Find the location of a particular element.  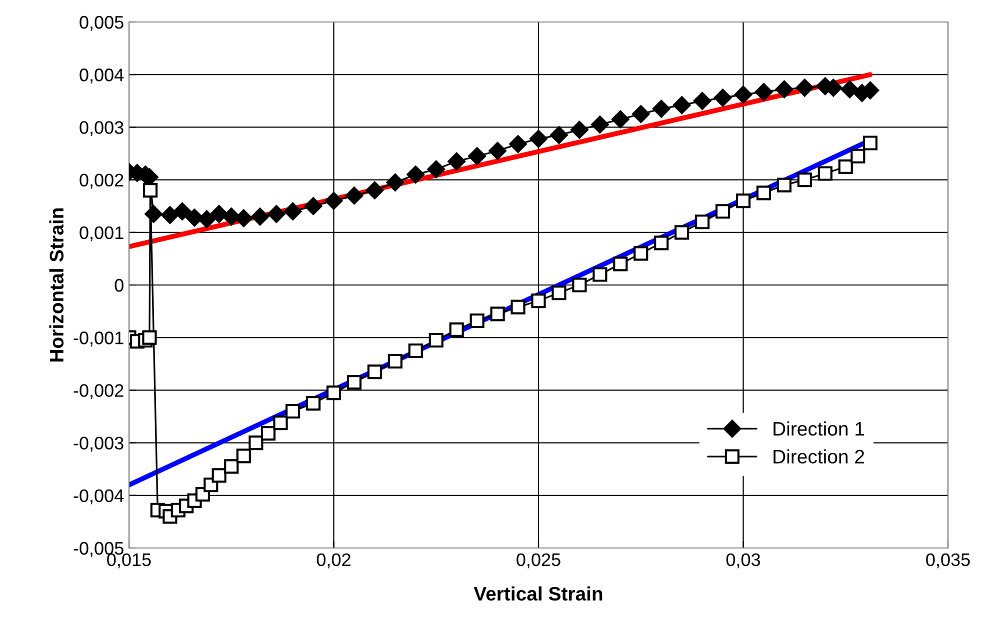

legend-label: Direction 1 is located at coordinates (819, 428).